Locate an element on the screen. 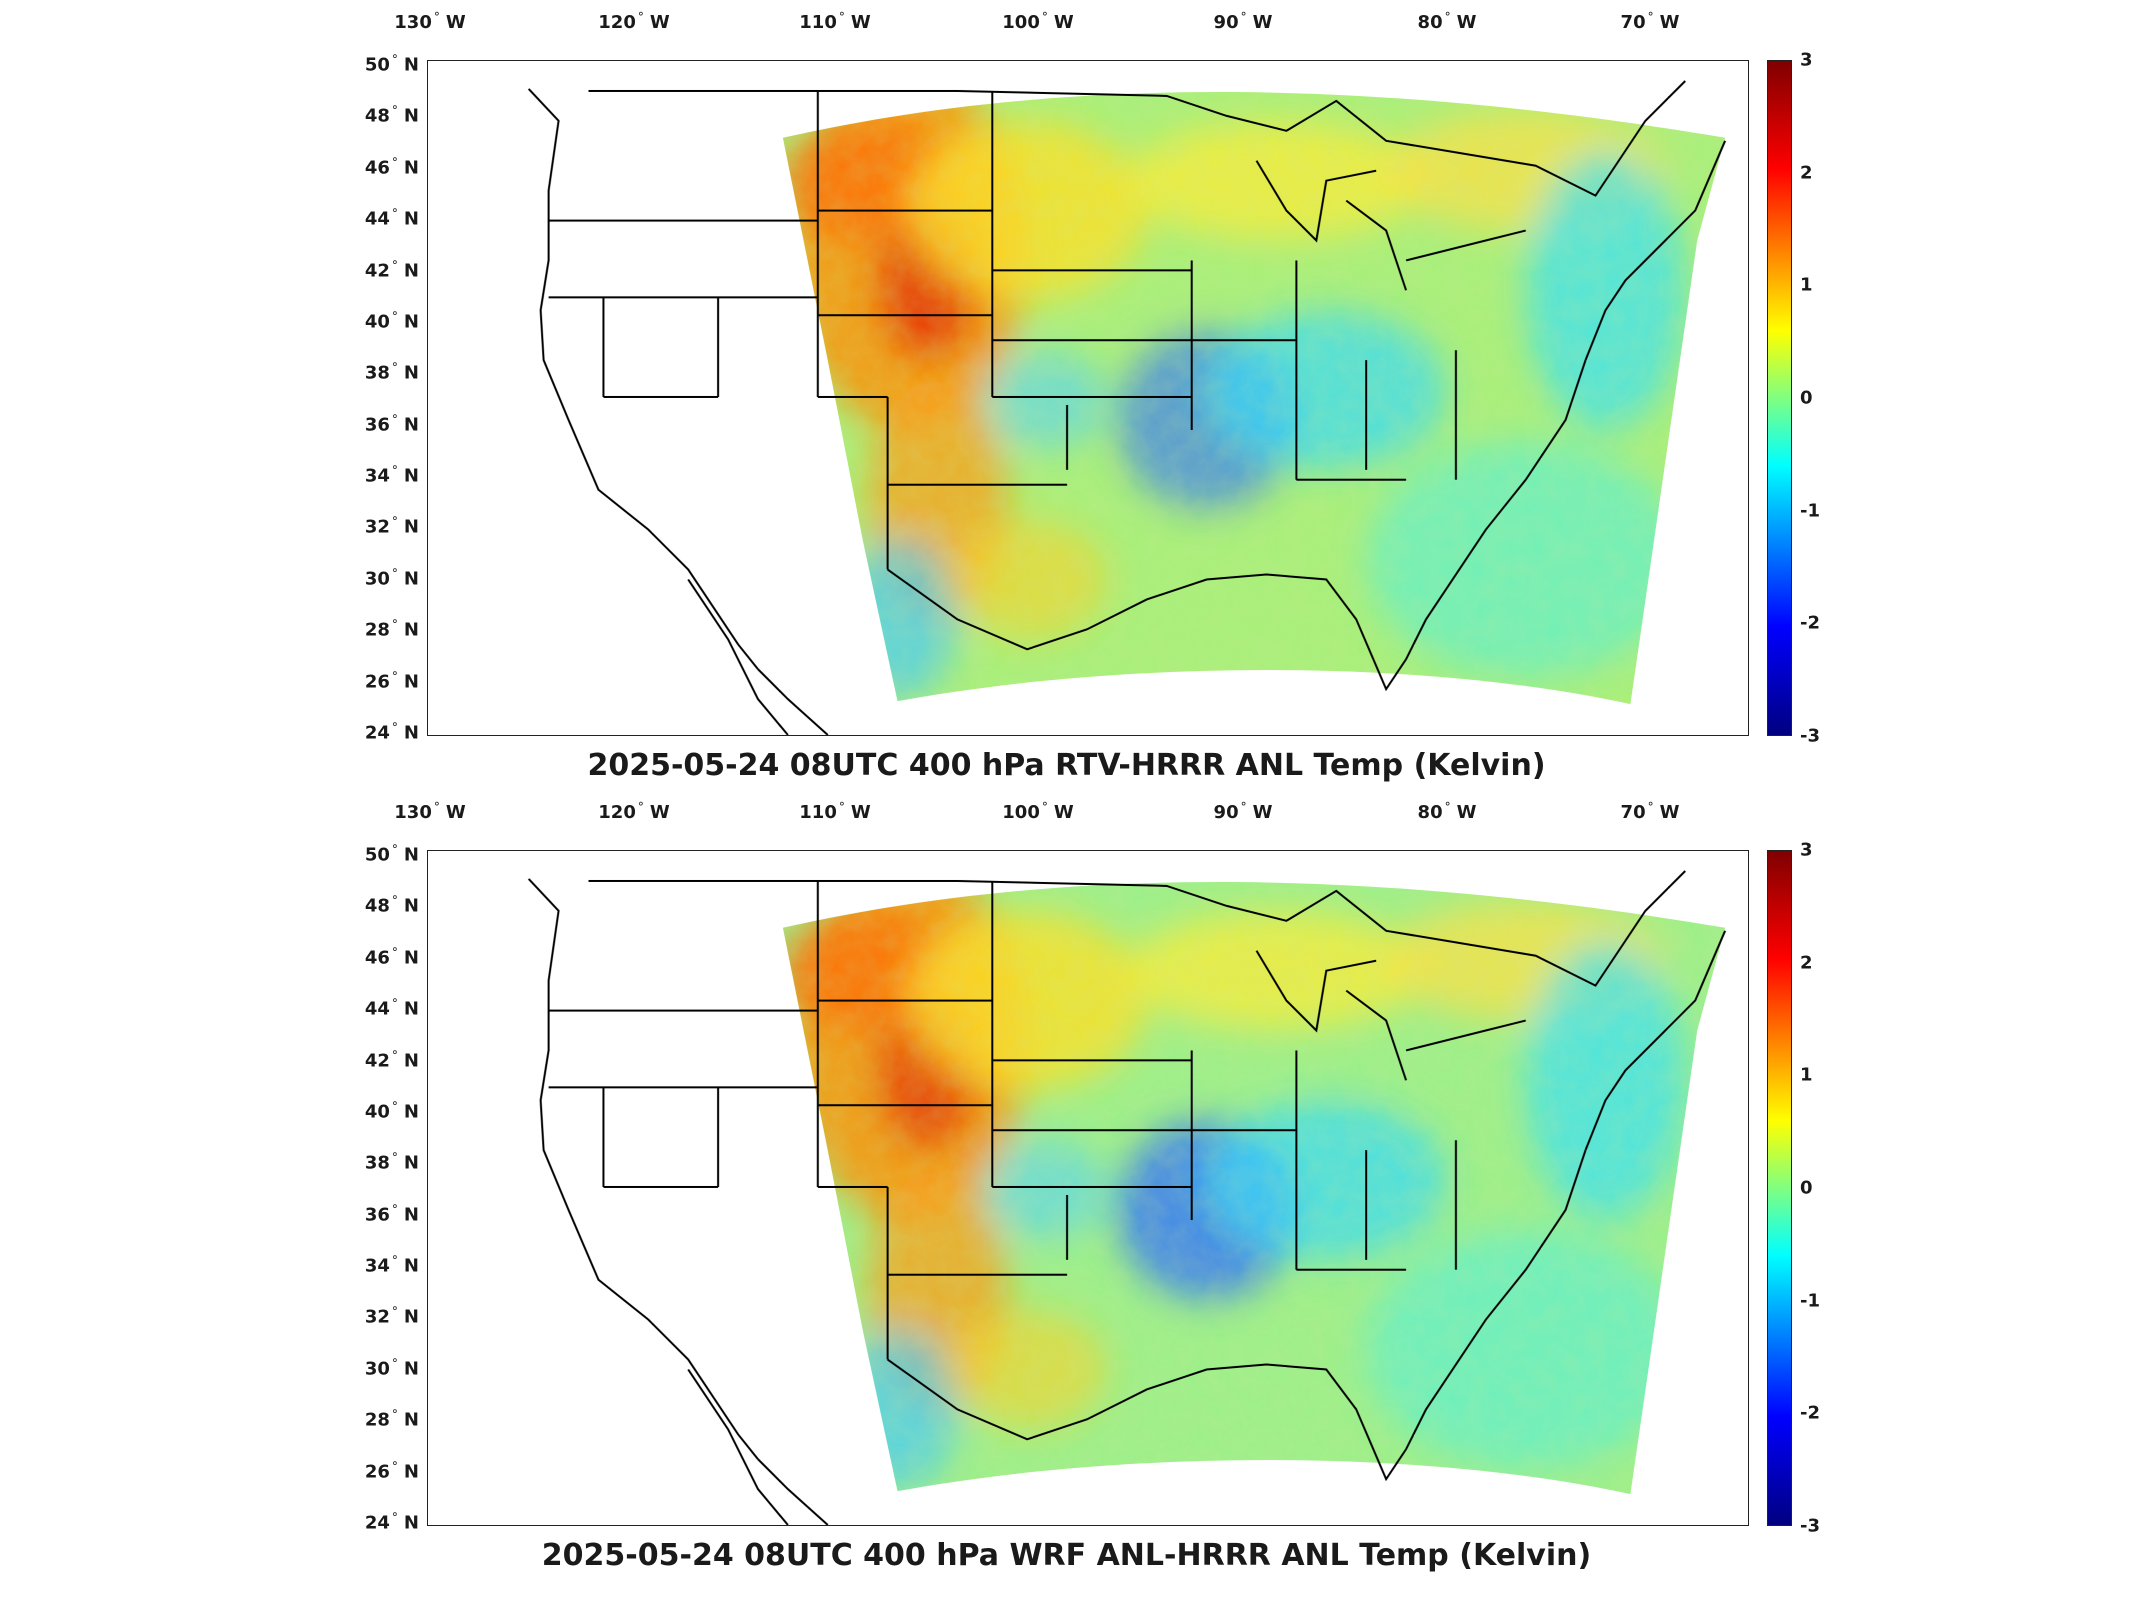 This screenshot has height=1600, width=2133. lat-label-text-value: 36 is located at coordinates (377, 425).